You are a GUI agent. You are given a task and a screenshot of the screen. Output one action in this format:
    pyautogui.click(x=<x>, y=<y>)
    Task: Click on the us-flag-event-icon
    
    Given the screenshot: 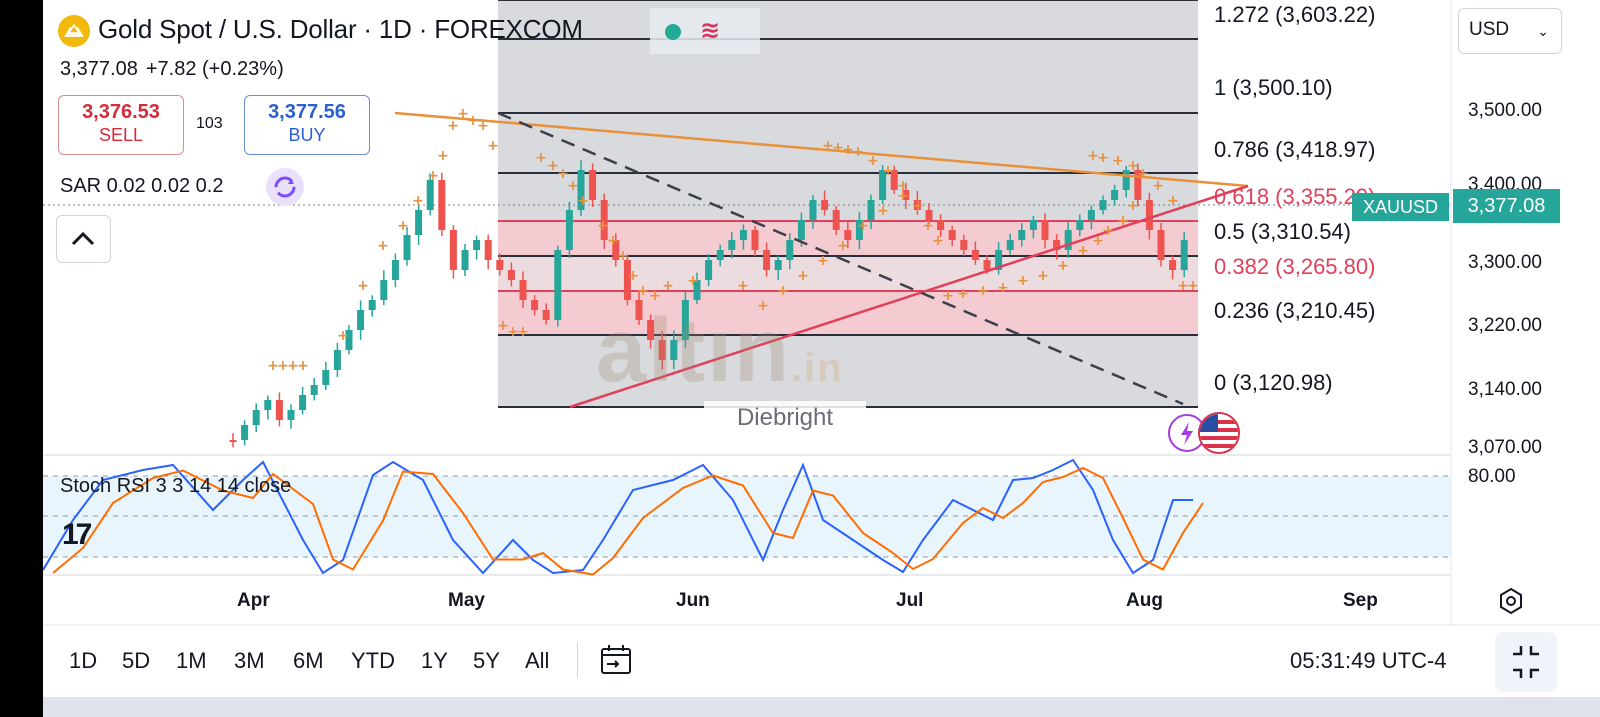 What is the action you would take?
    pyautogui.click(x=1219, y=433)
    